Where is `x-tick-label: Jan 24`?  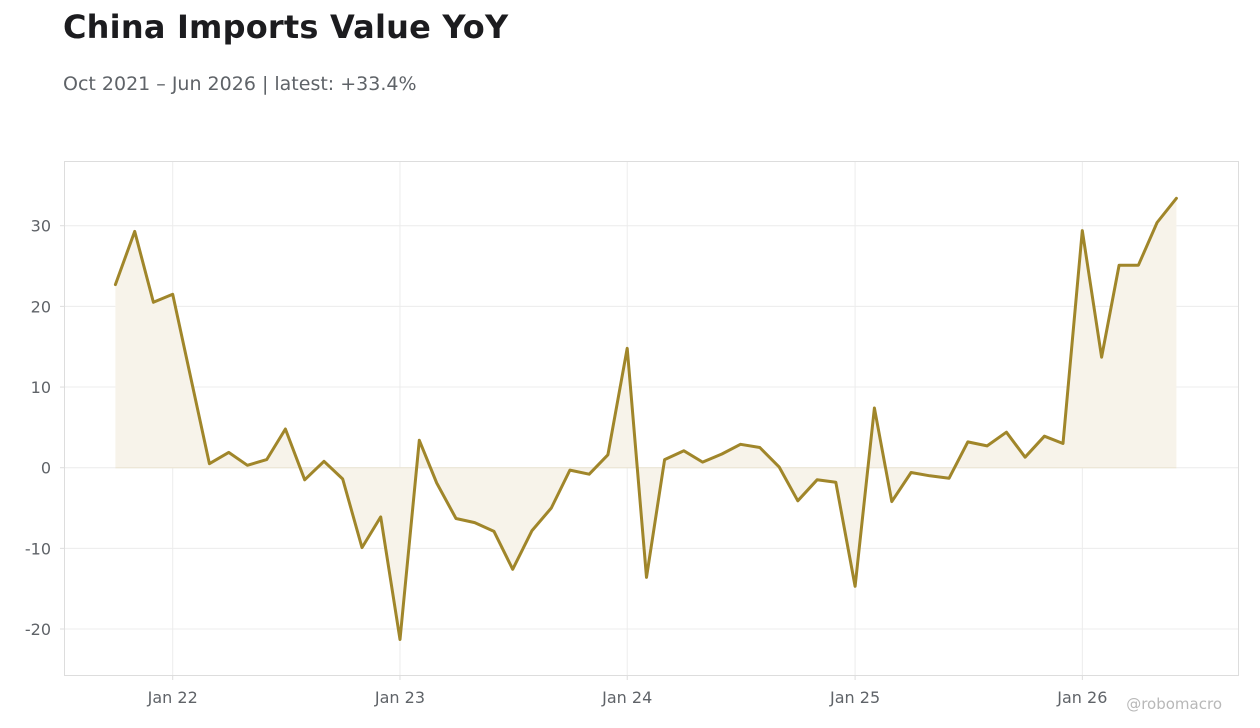
x-tick-label: Jan 24 is located at coordinates (626, 697).